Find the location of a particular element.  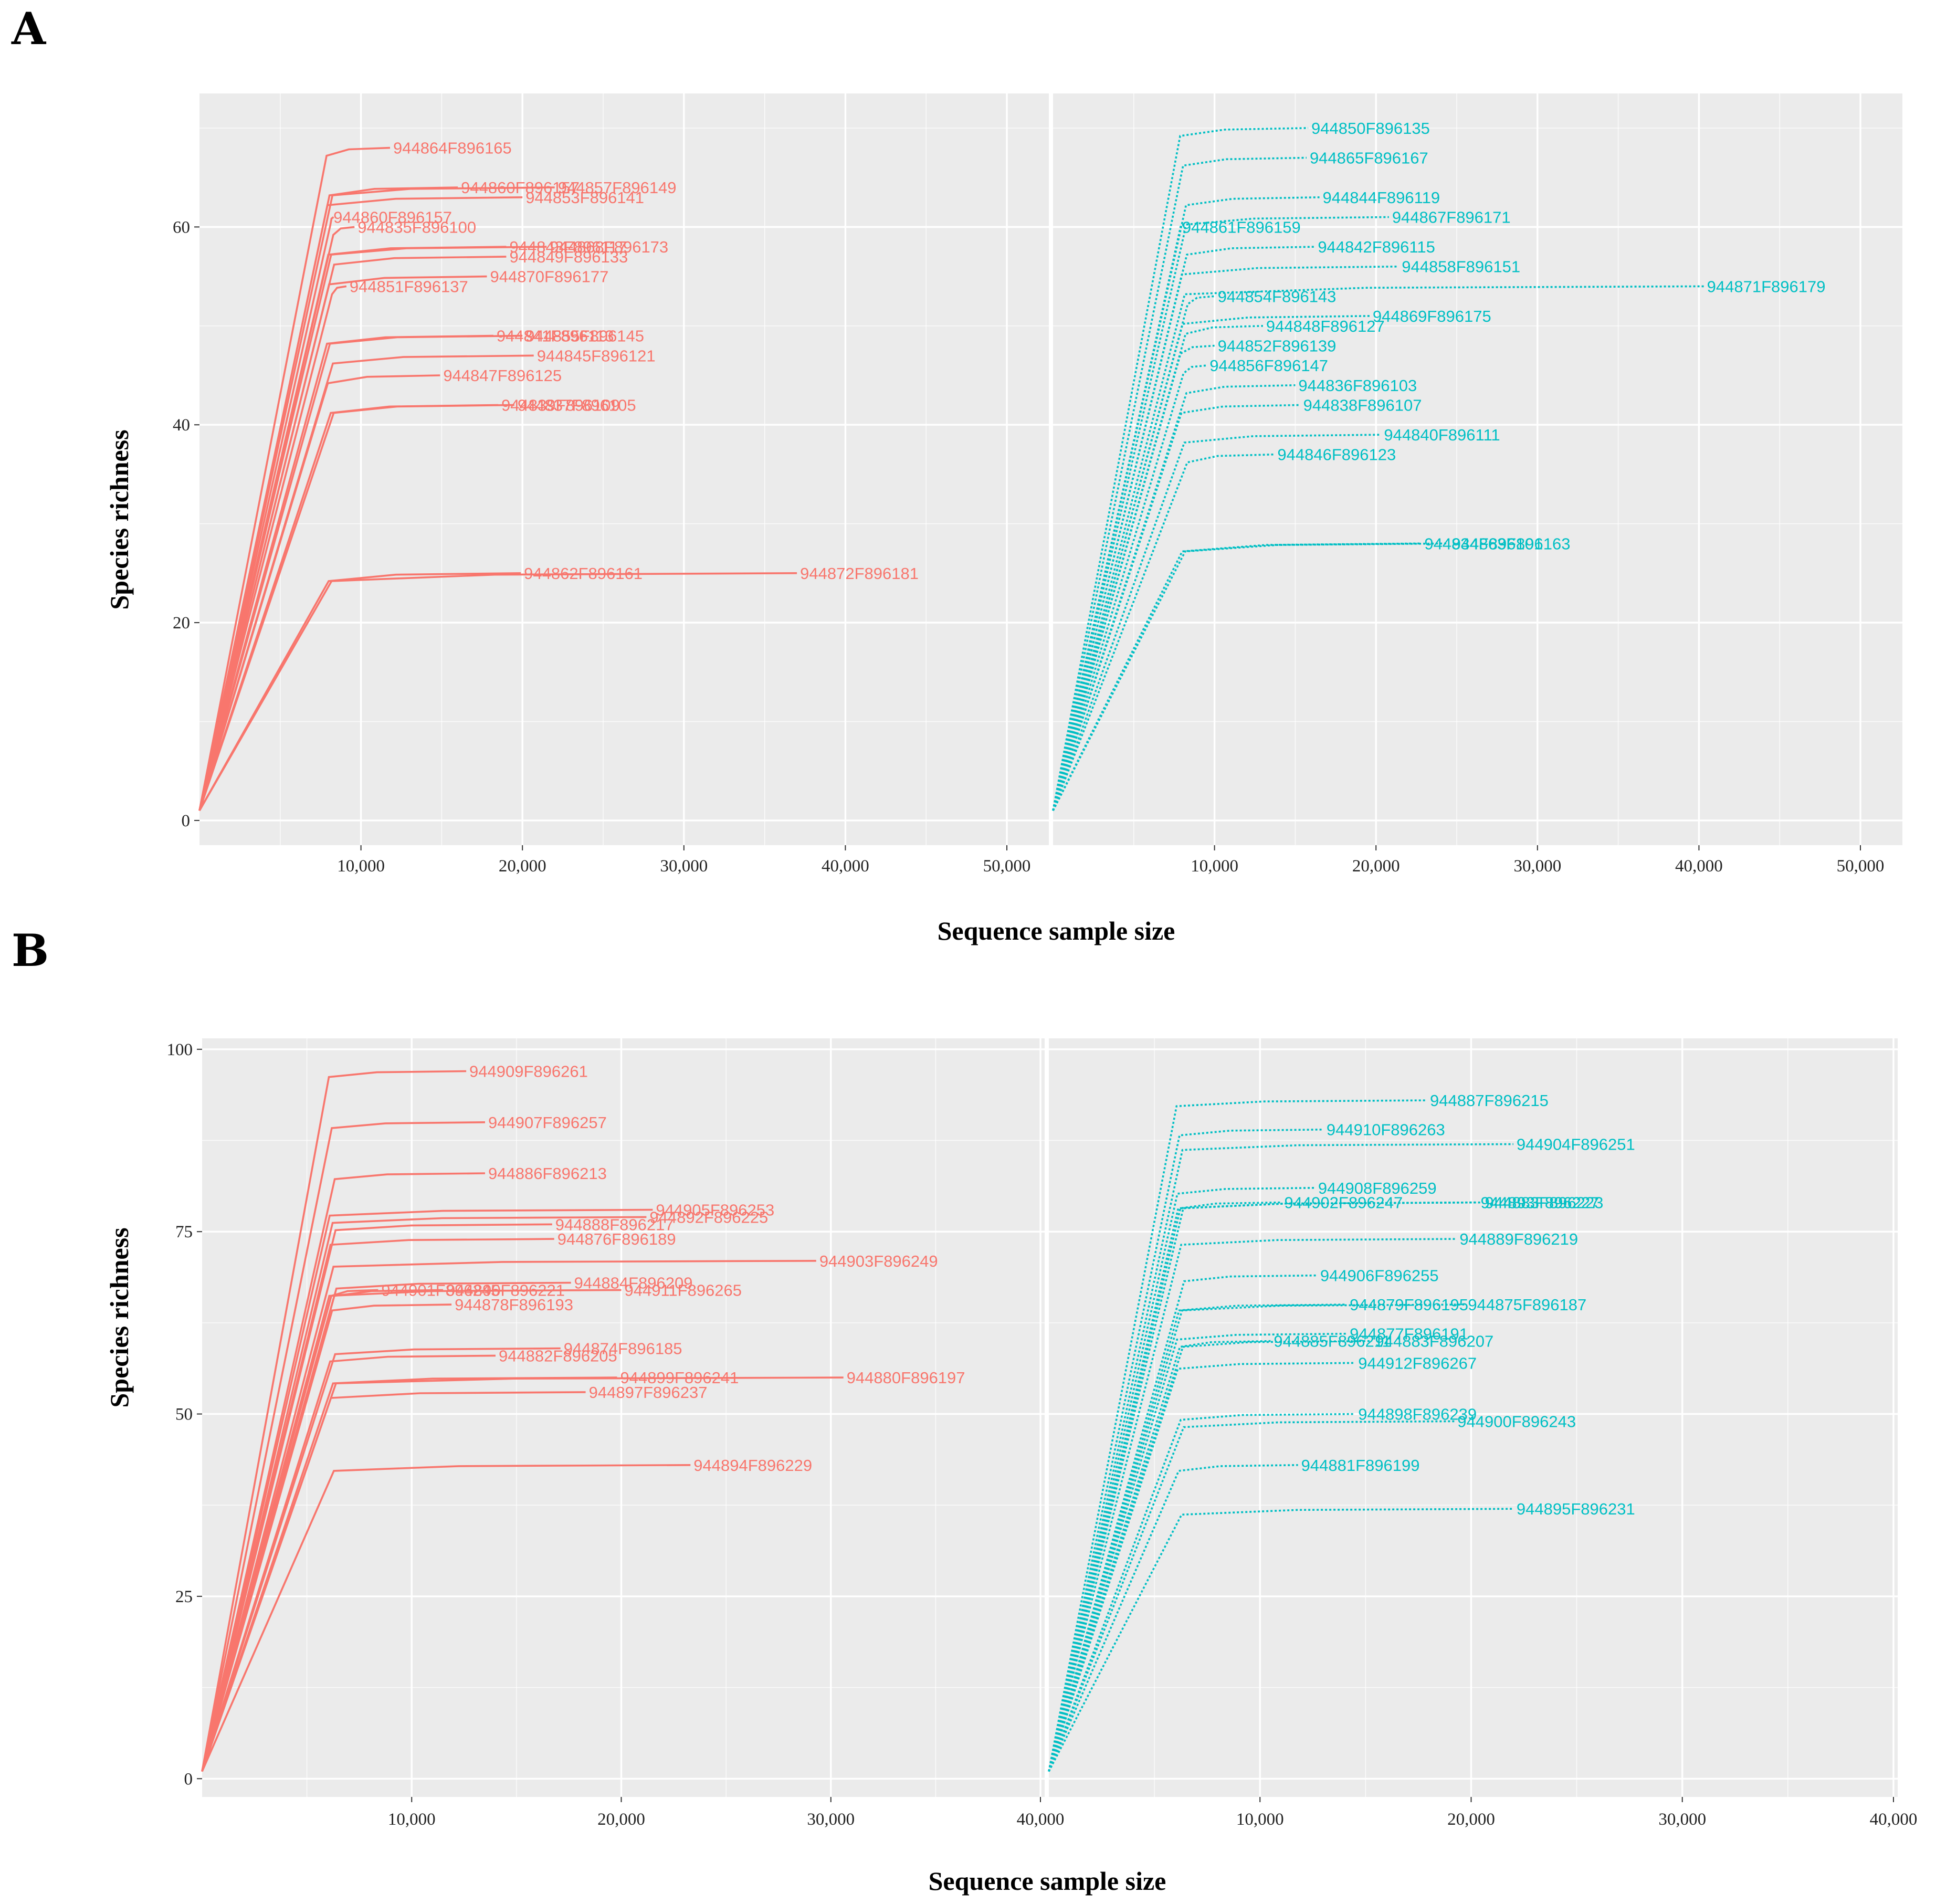

series-label: 944836F896103 is located at coordinates (1357, 385).